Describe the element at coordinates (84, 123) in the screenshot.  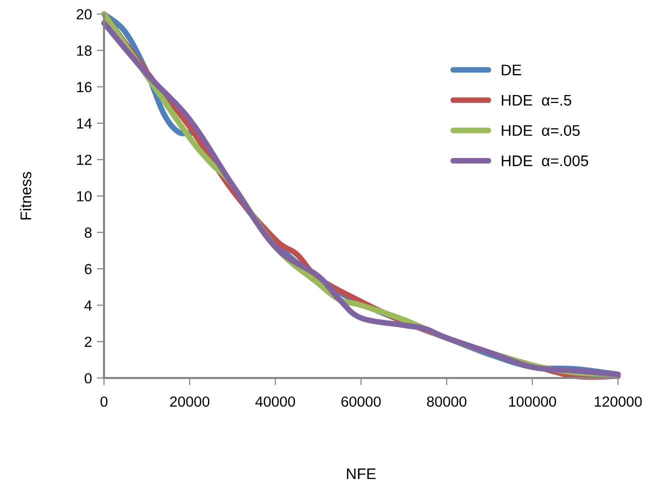
I see `y-tick-label: 14` at that location.